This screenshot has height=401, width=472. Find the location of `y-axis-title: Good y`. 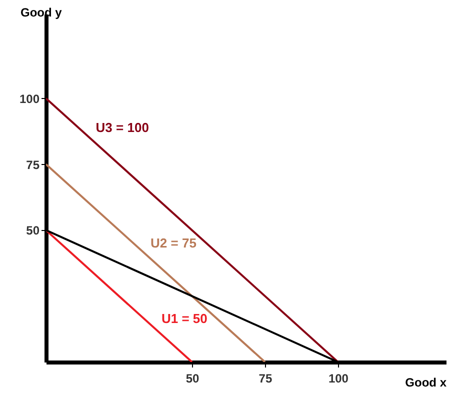

y-axis-title: Good y is located at coordinates (41, 13).